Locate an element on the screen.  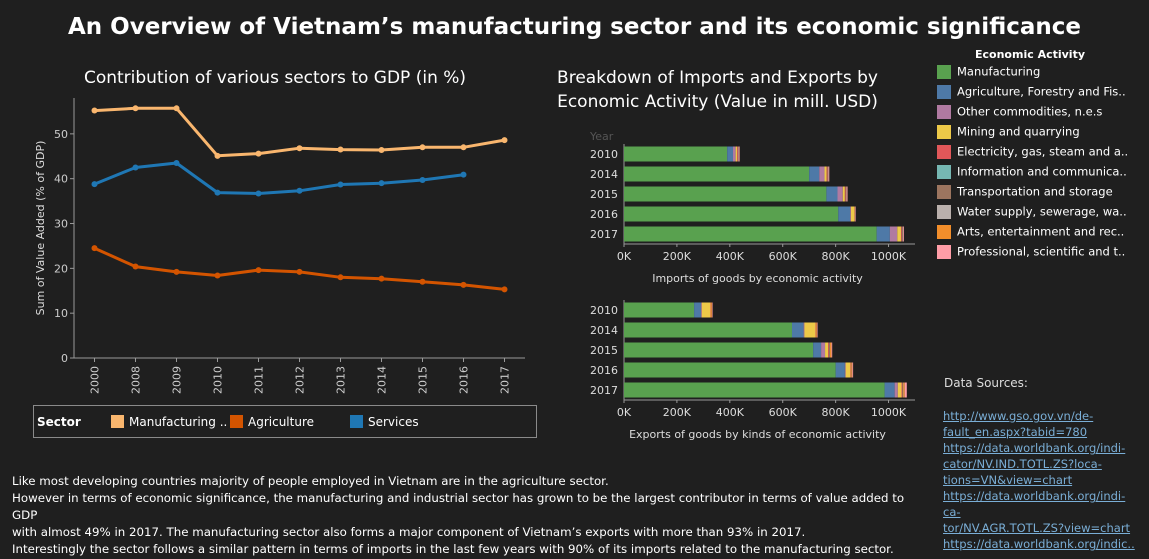
x-tick-label: 2016 is located at coordinates (464, 380).